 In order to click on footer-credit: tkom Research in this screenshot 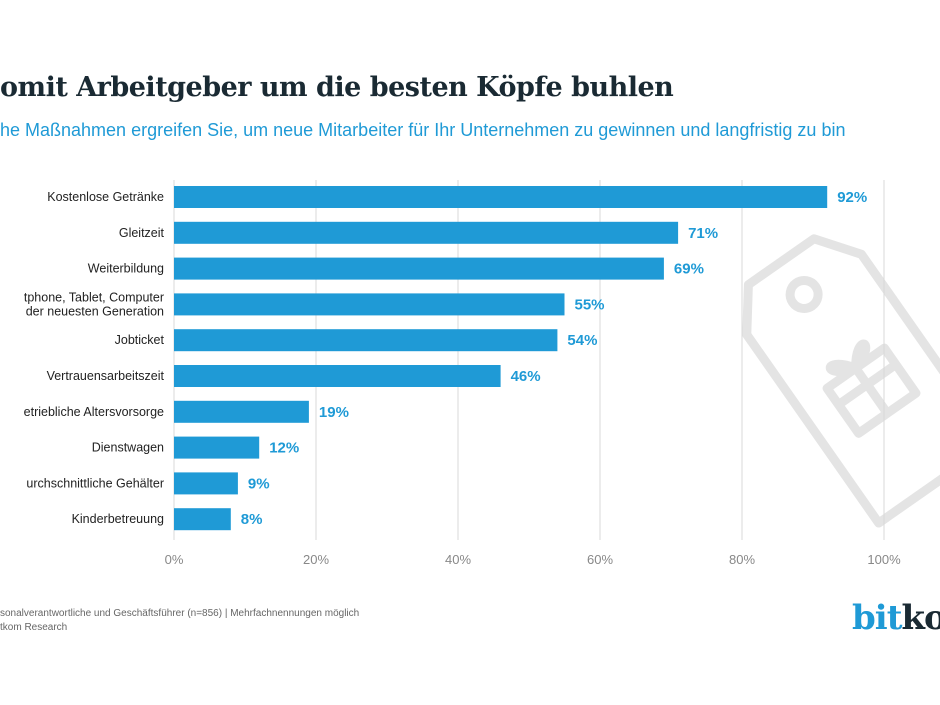, I will do `click(34, 627)`.